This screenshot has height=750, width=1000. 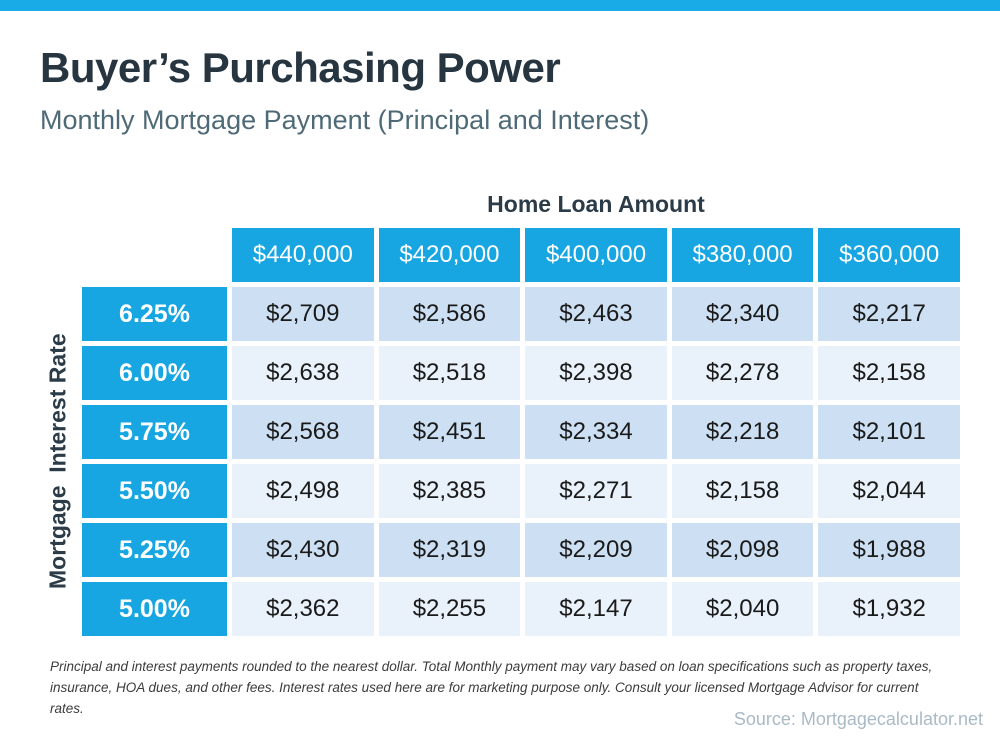 I want to click on payment-cell: $2,362, so click(x=303, y=609).